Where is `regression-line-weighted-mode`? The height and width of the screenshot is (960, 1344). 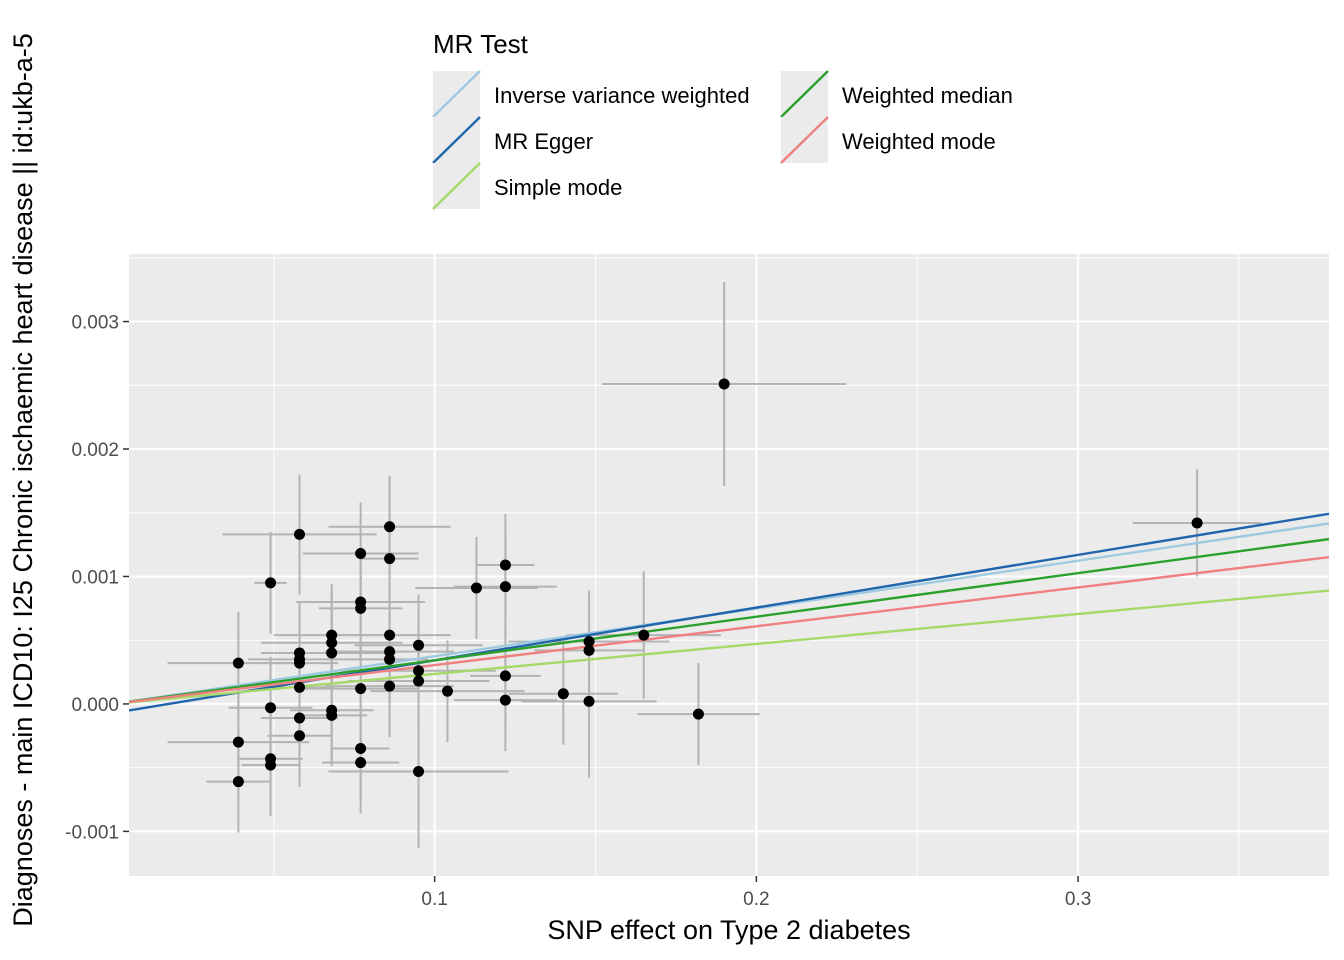 regression-line-weighted-mode is located at coordinates (729, 629).